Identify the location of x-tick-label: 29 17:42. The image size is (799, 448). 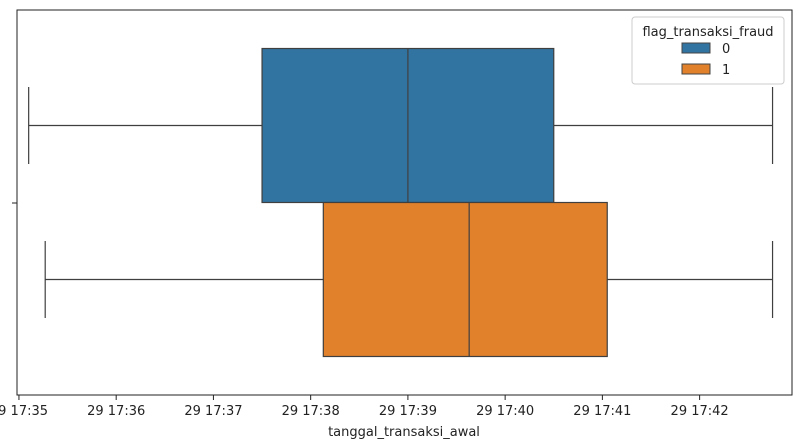
(700, 411).